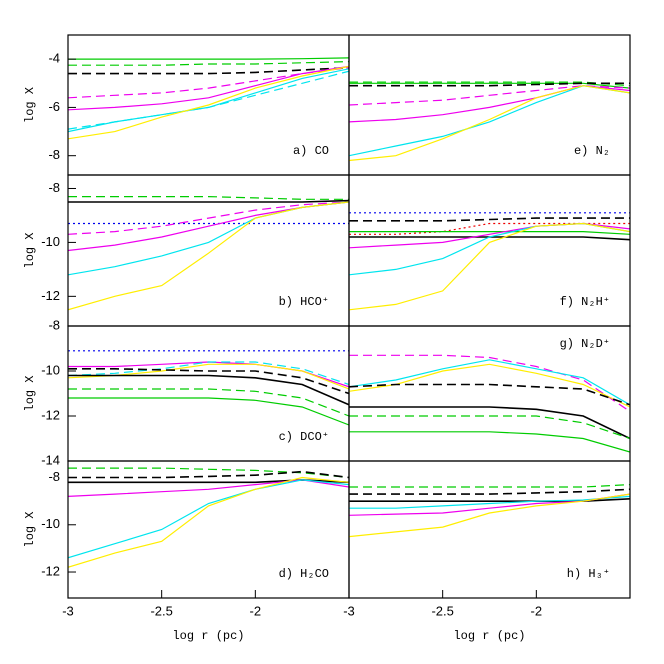 The height and width of the screenshot is (664, 664). Describe the element at coordinates (585, 344) in the screenshot. I see `panel-label: g) N₂D⁺` at that location.